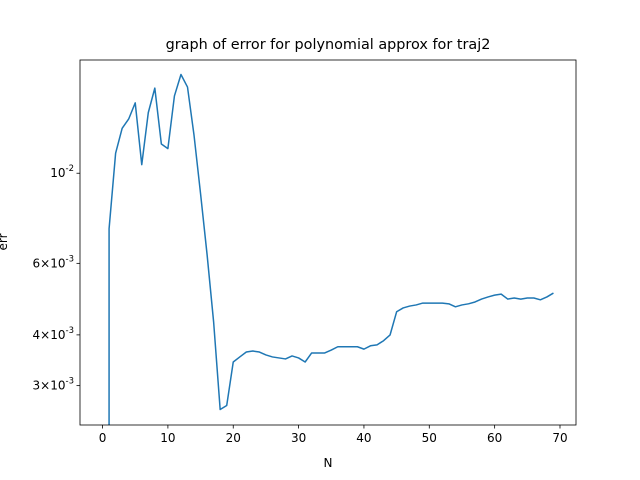 The height and width of the screenshot is (480, 640). What do you see at coordinates (559, 438) in the screenshot?
I see `x-tick-label: 70` at bounding box center [559, 438].